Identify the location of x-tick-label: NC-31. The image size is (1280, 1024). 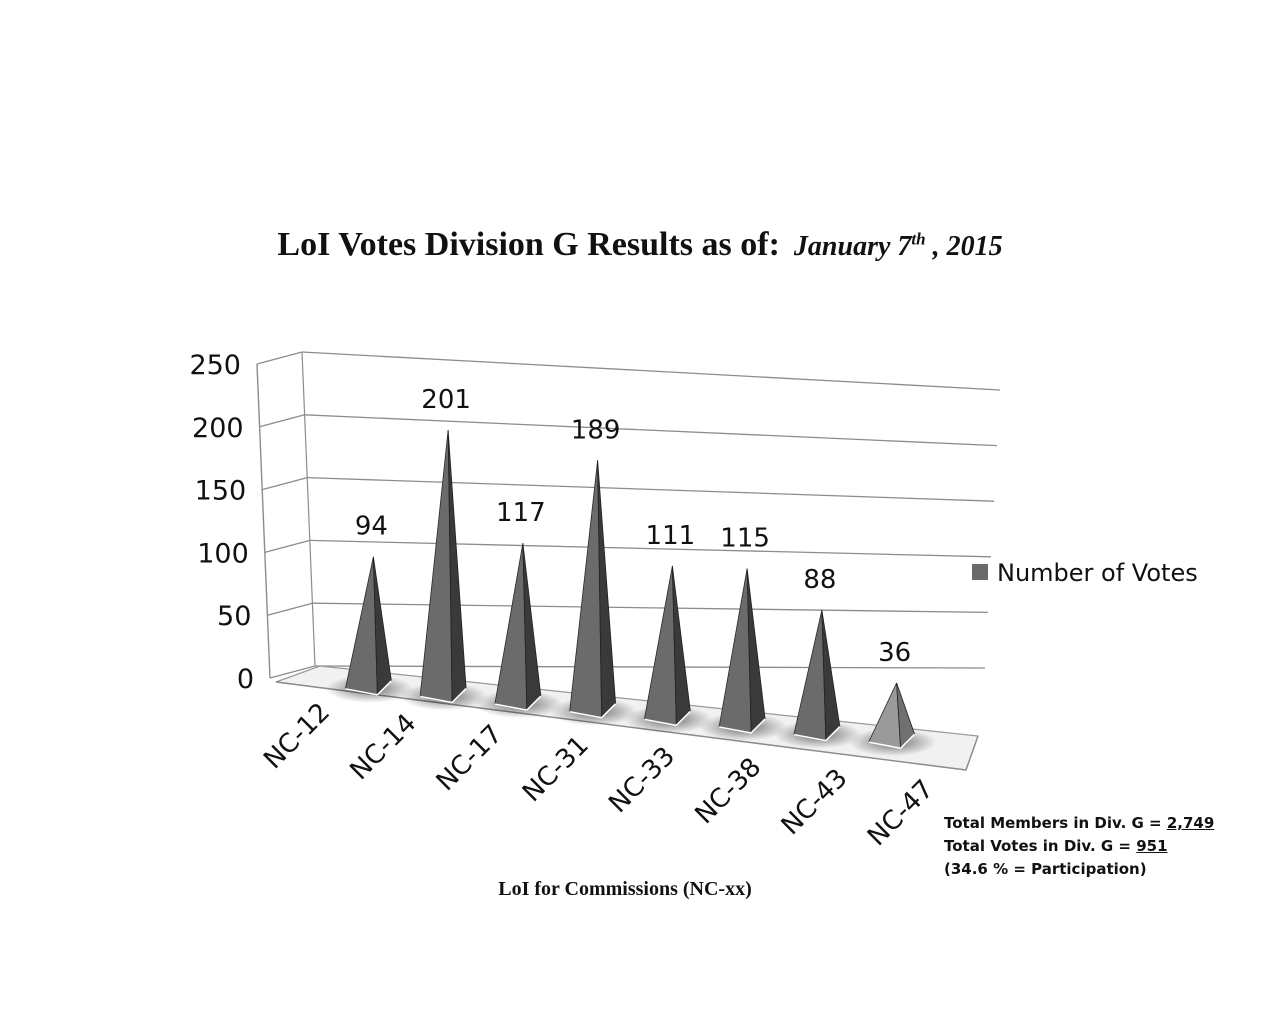
(556, 769).